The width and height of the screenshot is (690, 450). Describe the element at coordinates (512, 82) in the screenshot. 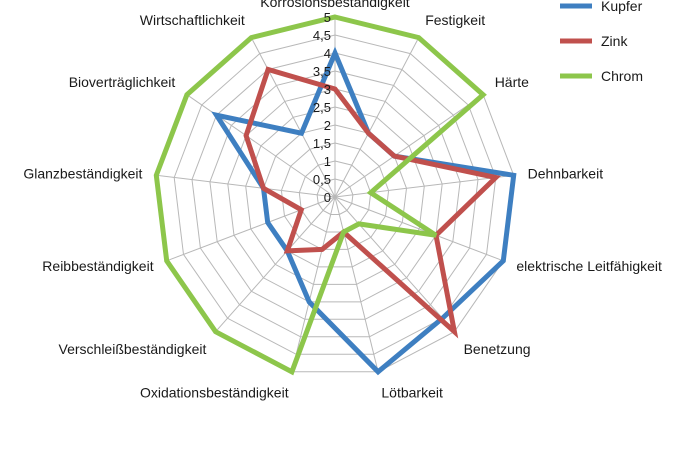

I see `category-label: Härte` at that location.